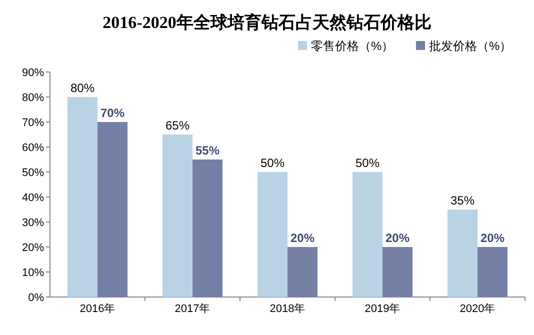 This screenshot has height=335, width=534. What do you see at coordinates (82, 88) in the screenshot?
I see `data-label: 80%` at bounding box center [82, 88].